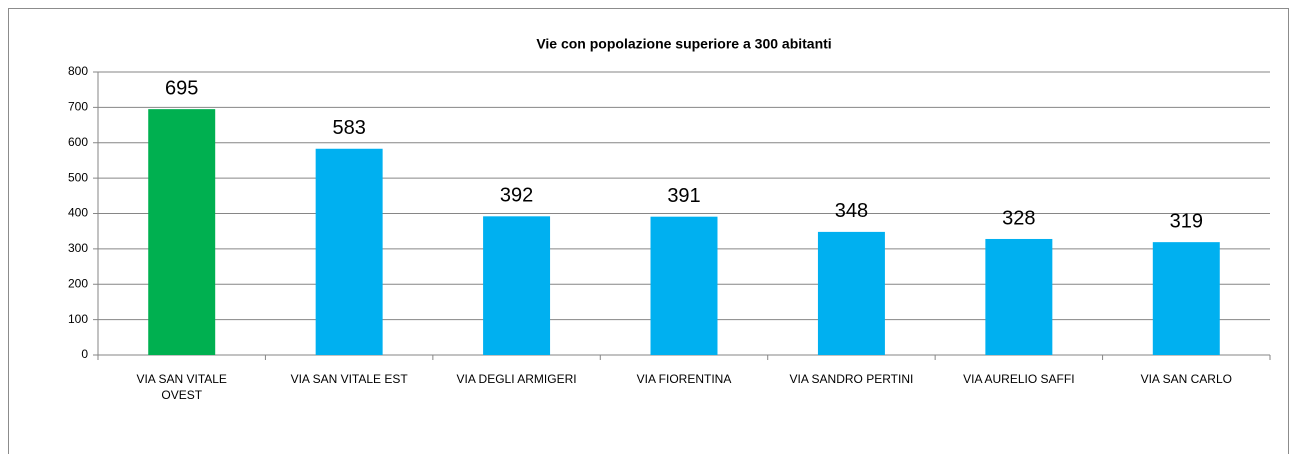 Image resolution: width=1297 pixels, height=454 pixels. I want to click on value-label: 583, so click(348, 128).